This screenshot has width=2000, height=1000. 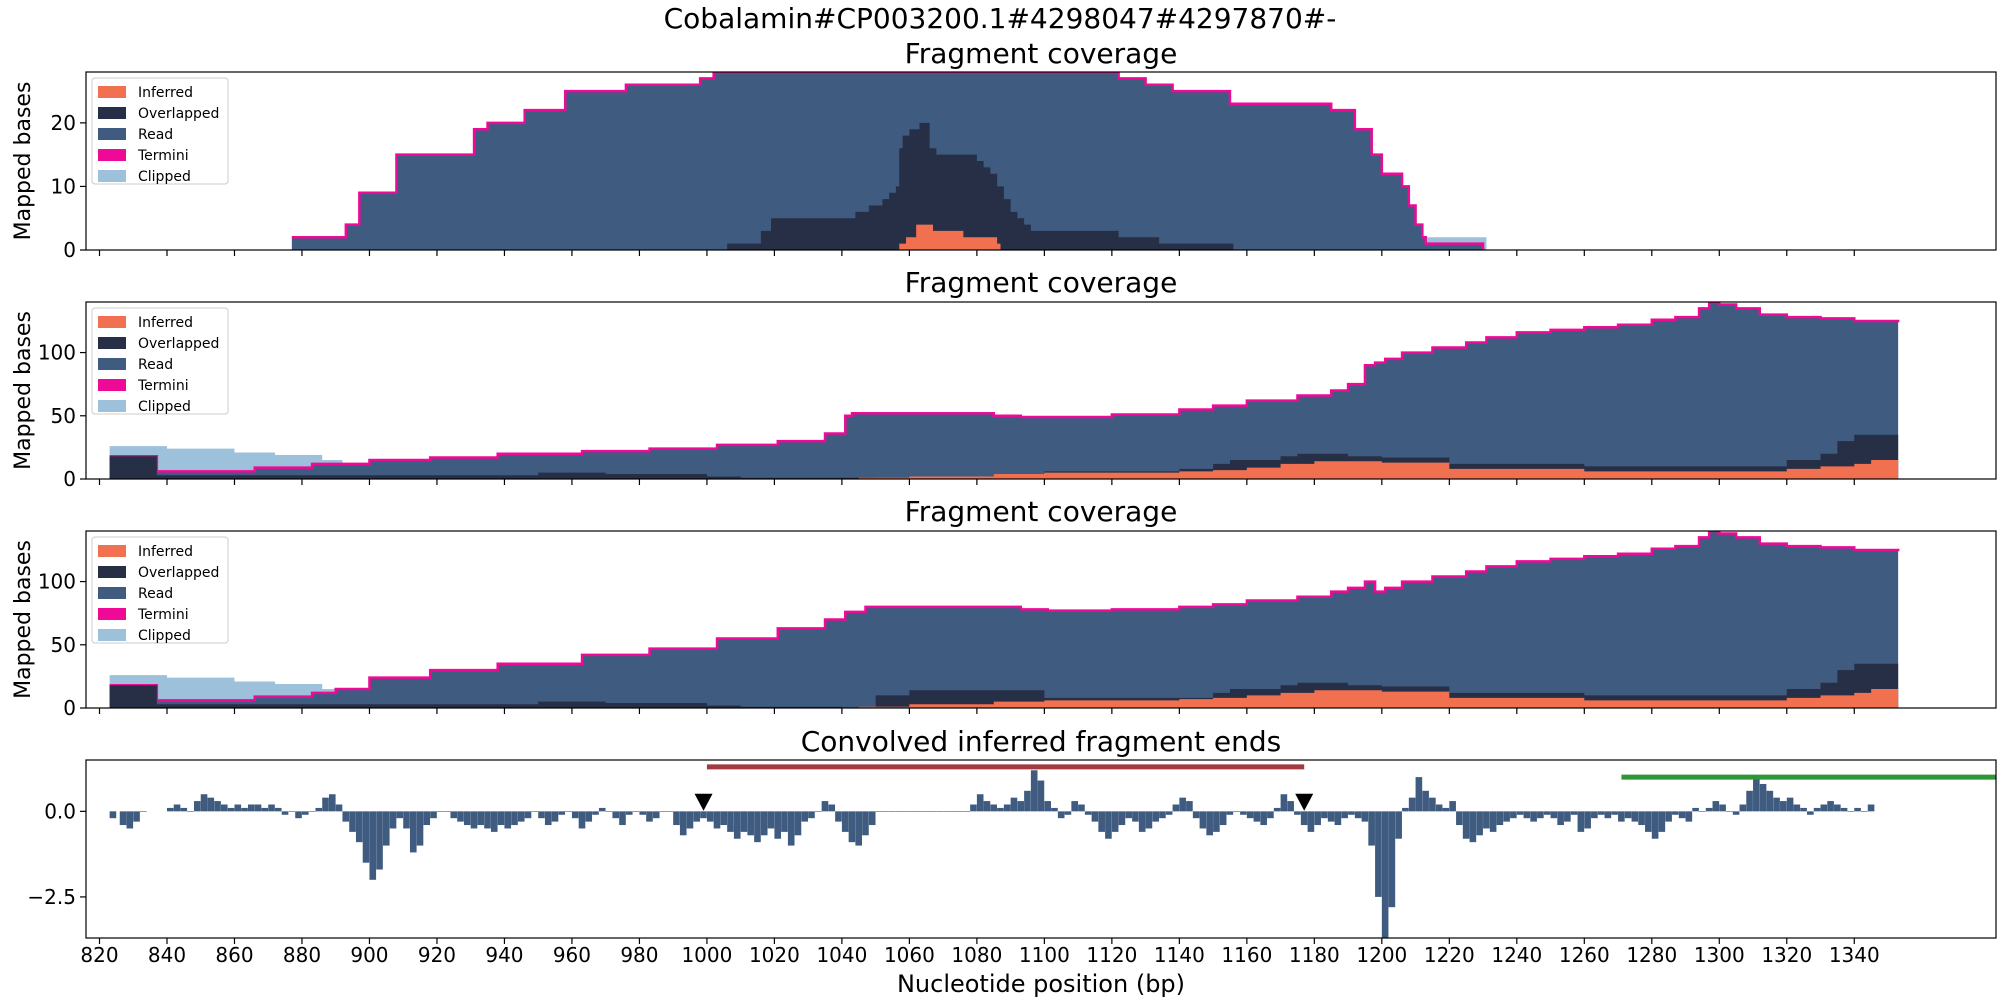 I want to click on termini-line, so click(x=888, y=161).